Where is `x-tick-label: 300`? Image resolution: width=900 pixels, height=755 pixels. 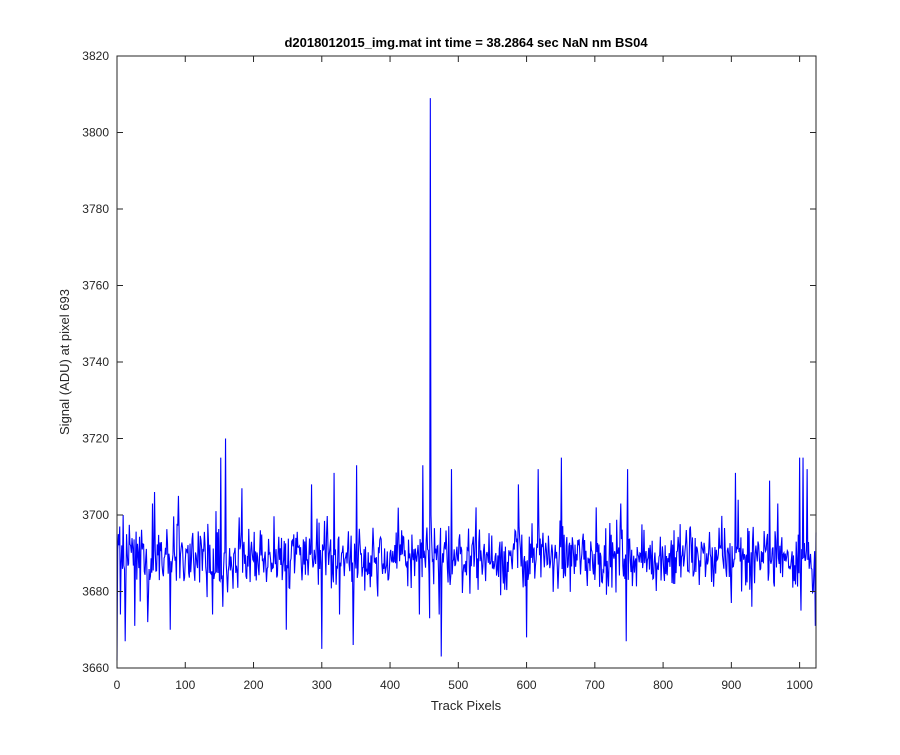 x-tick-label: 300 is located at coordinates (322, 685).